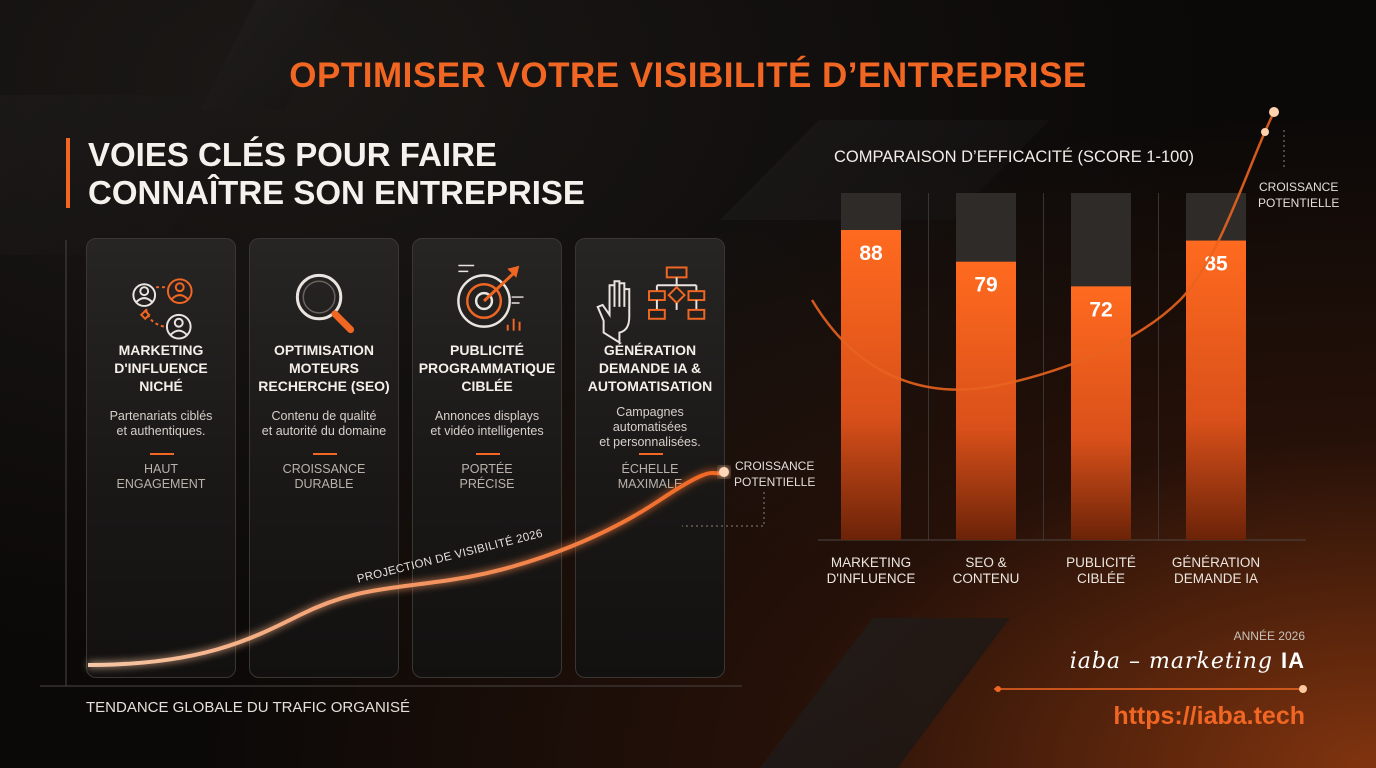  I want to click on x-tick-label: MARKETING D'INFLUENCE, so click(871, 570).